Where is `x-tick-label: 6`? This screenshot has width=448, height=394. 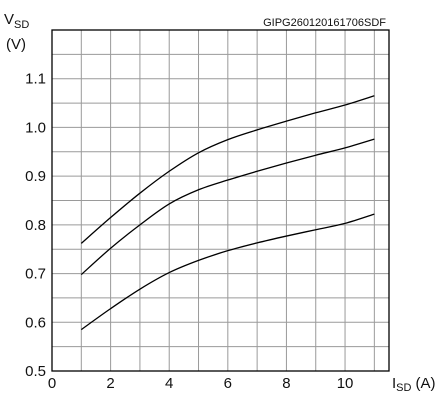
x-tick-label: 6 is located at coordinates (228, 383).